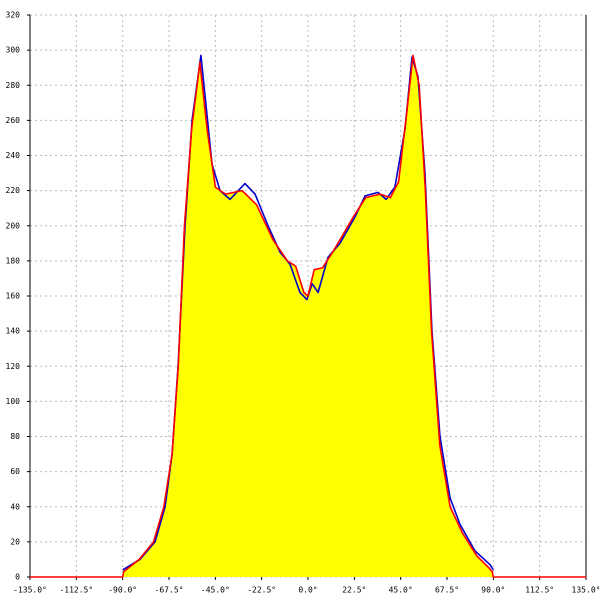 The height and width of the screenshot is (600, 600). What do you see at coordinates (261, 590) in the screenshot?
I see `x-tick-label: -22.5°` at bounding box center [261, 590].